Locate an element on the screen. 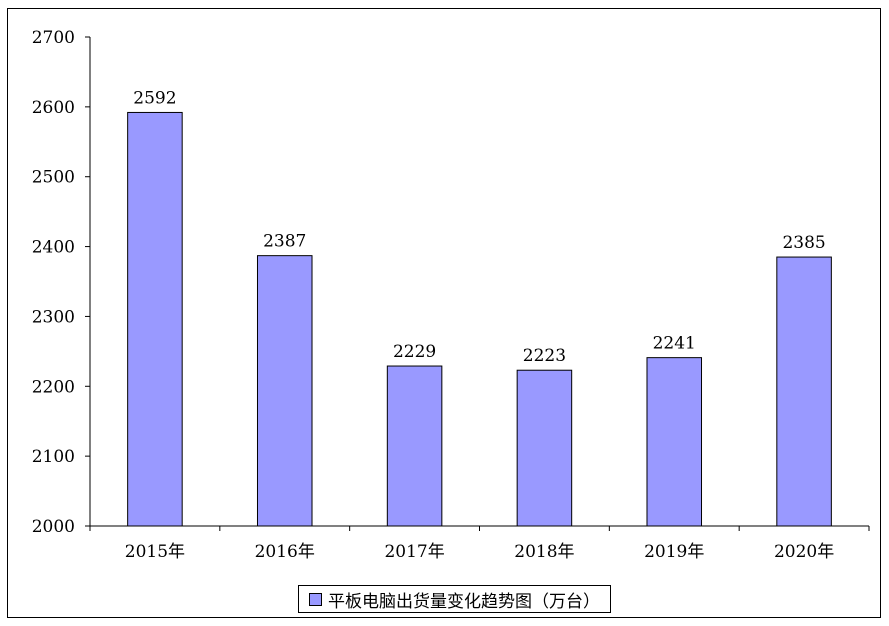 The width and height of the screenshot is (889, 626). data-label: 2387 is located at coordinates (284, 242).